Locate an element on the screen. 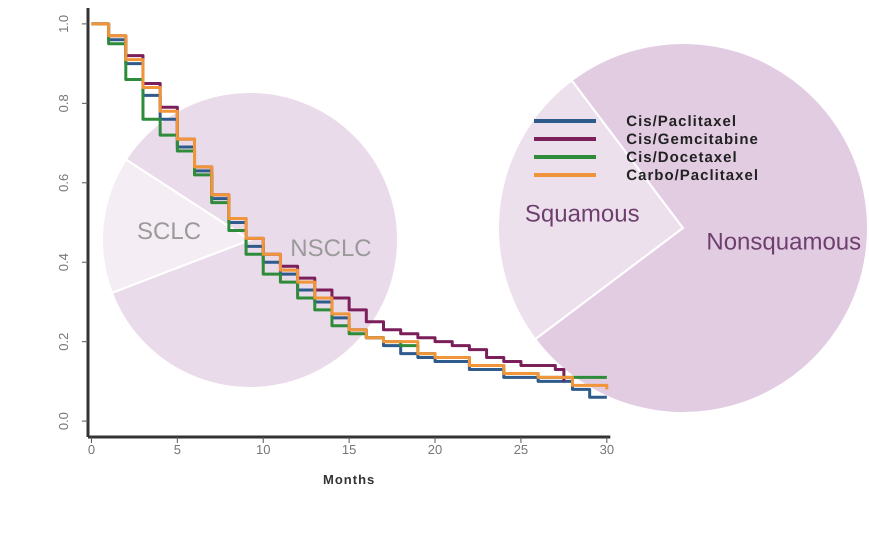 Image resolution: width=869 pixels, height=534 pixels. y-tick-label: 0.4 is located at coordinates (63, 262).